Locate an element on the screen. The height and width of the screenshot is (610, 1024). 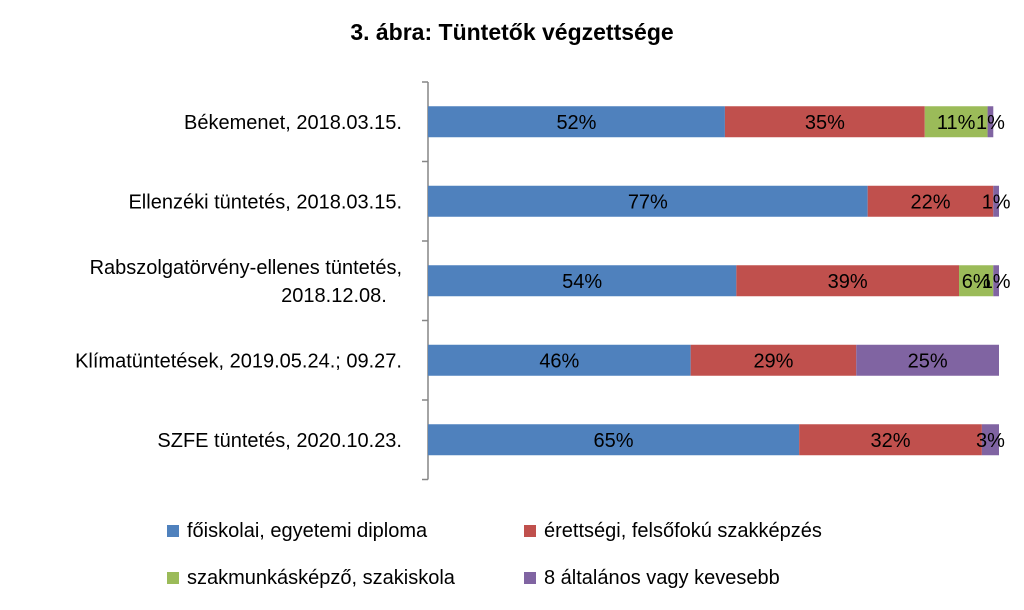
data-label: 54% is located at coordinates (582, 282).